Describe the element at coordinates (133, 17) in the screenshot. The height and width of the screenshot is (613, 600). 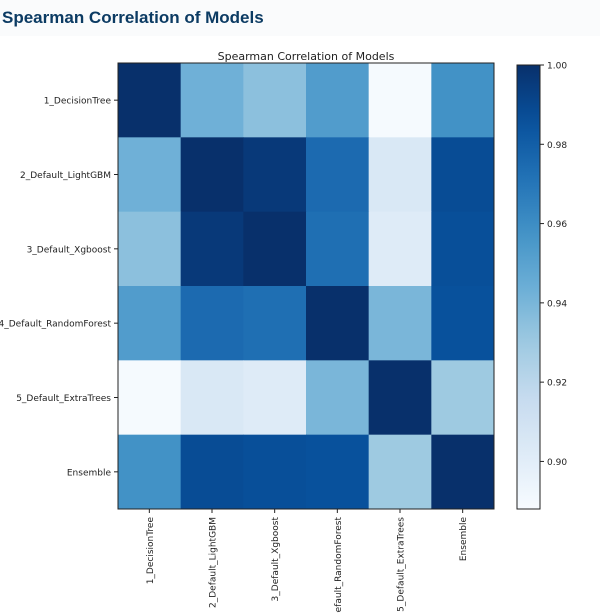
I see `page-title: Spearman Correlation of Models` at that location.